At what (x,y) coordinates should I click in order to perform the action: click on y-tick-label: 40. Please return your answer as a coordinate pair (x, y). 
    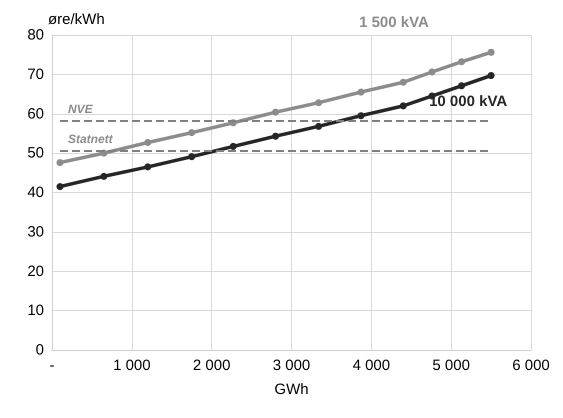
    Looking at the image, I should click on (35, 192).